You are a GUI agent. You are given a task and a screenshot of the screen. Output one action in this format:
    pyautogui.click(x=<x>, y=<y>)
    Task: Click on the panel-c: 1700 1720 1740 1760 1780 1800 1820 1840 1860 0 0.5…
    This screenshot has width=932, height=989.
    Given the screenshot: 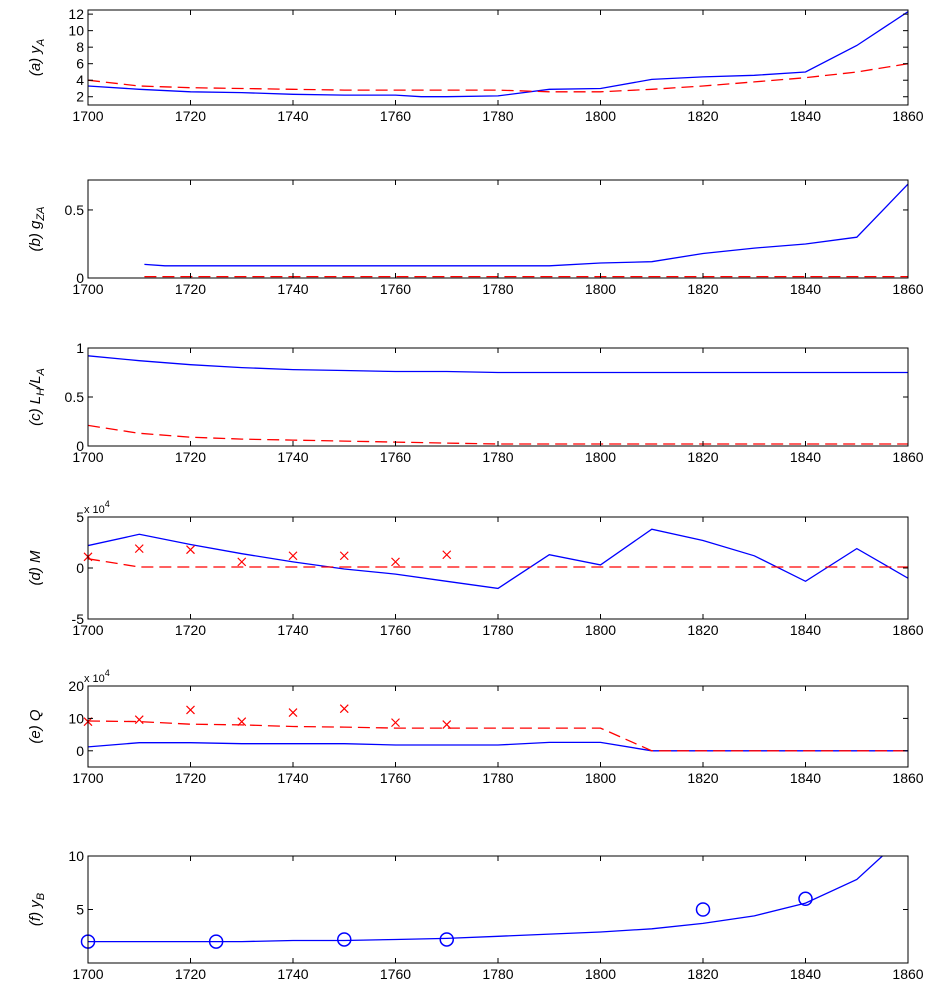 What is the action you would take?
    pyautogui.click(x=475, y=402)
    